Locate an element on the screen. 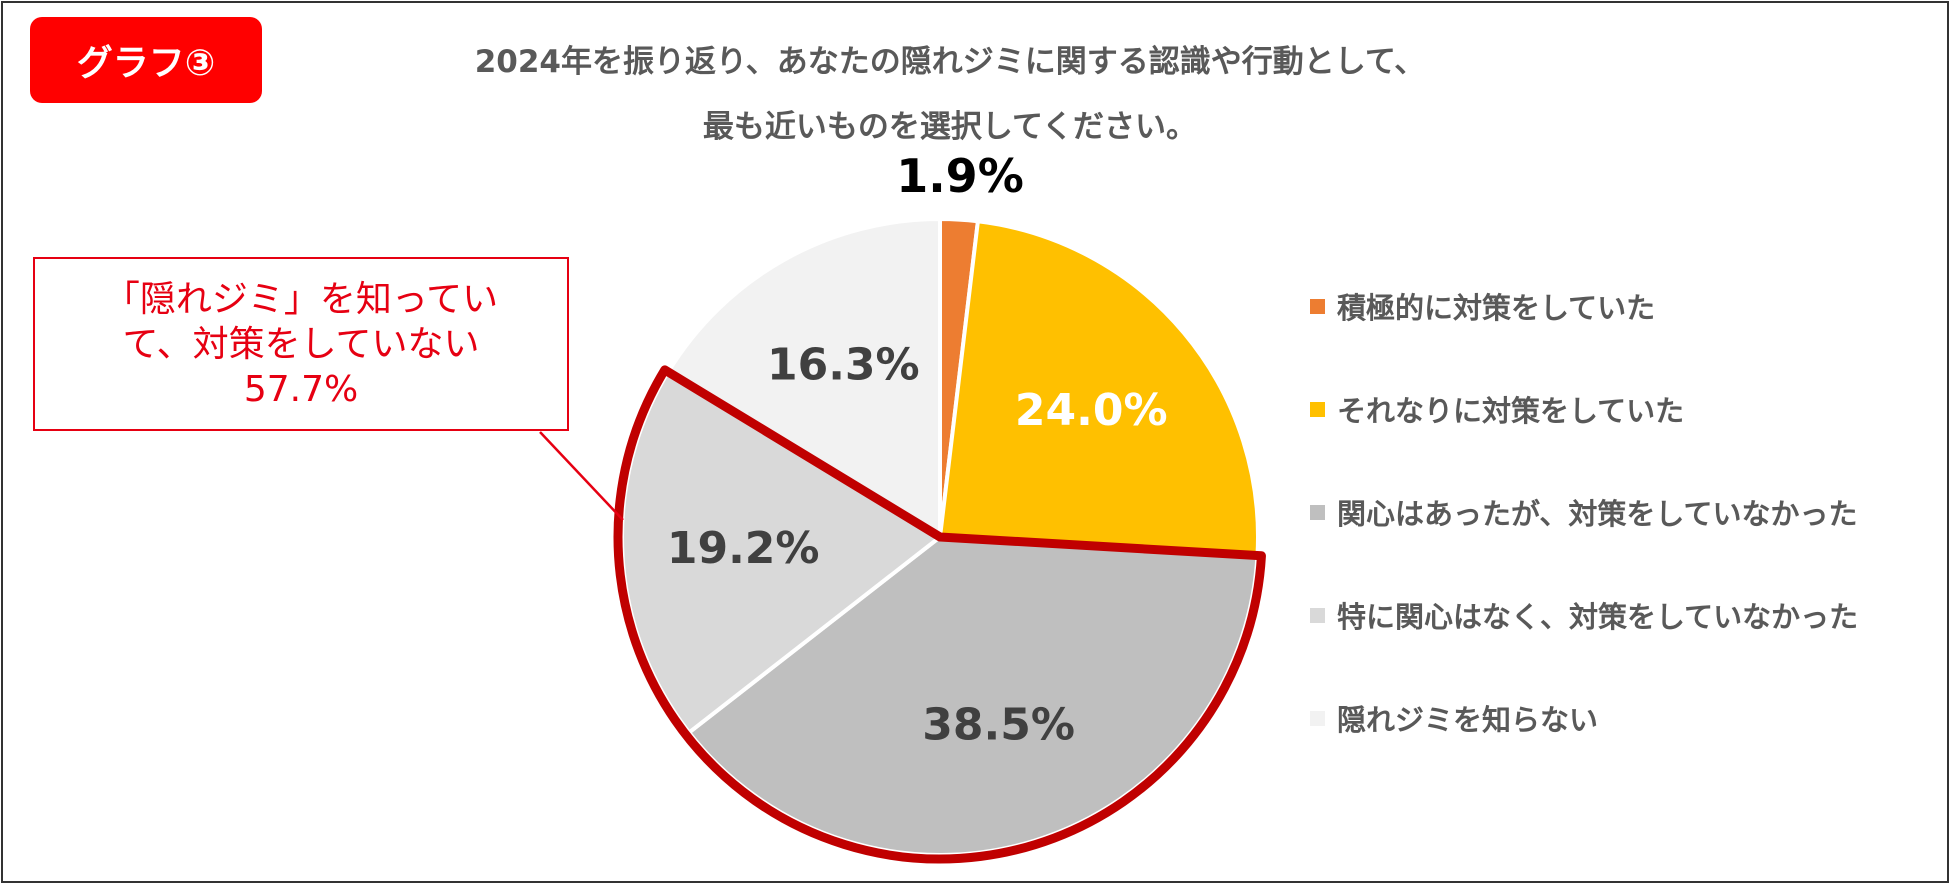 The image size is (1950, 884). chart-title-line-1: 2024年を振り返り、あなたの隠れジミに関する認識や行動として、 is located at coordinates (950, 62).